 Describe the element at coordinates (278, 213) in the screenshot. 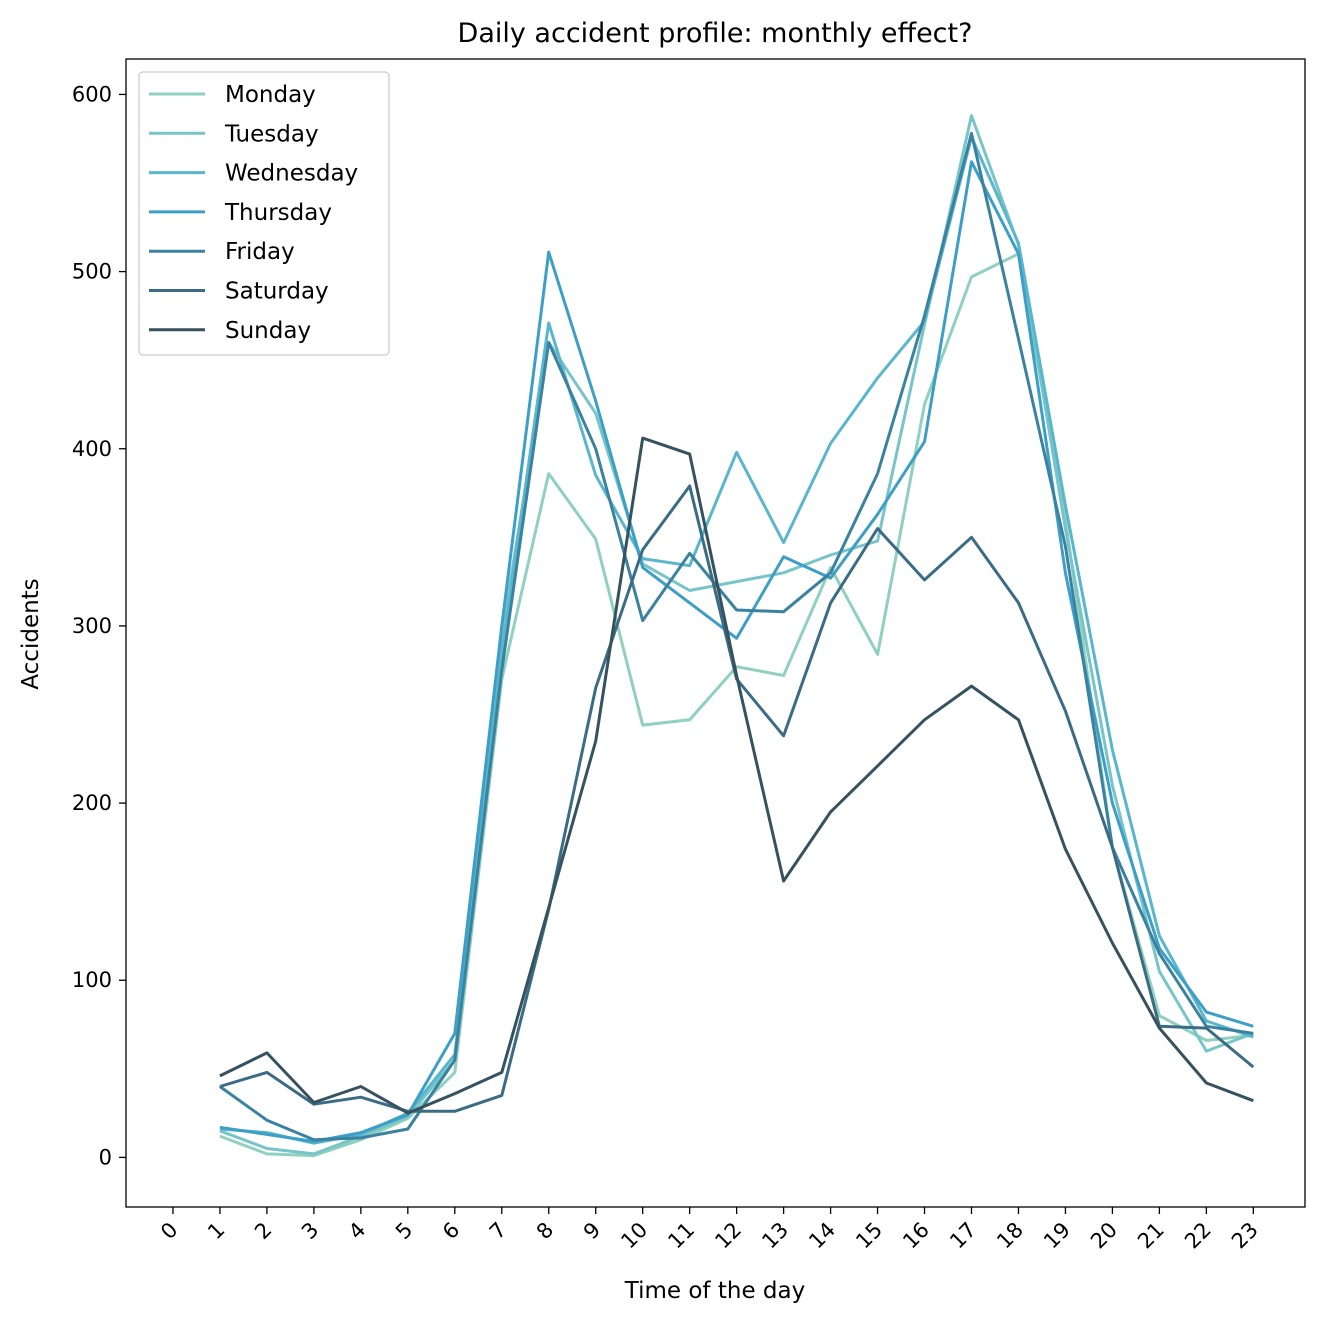

I see `legend-label: Thursday` at that location.